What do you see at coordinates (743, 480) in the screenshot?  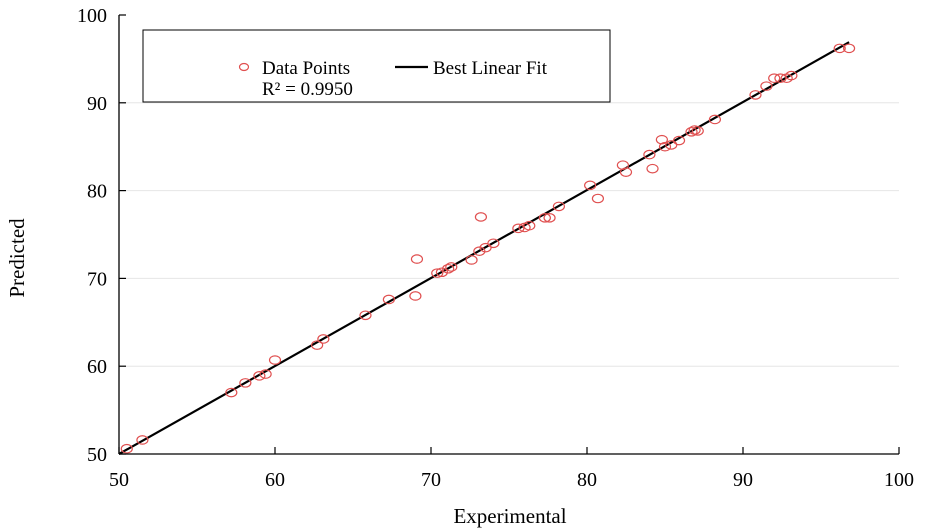 I see `x-tick-label: 90` at bounding box center [743, 480].